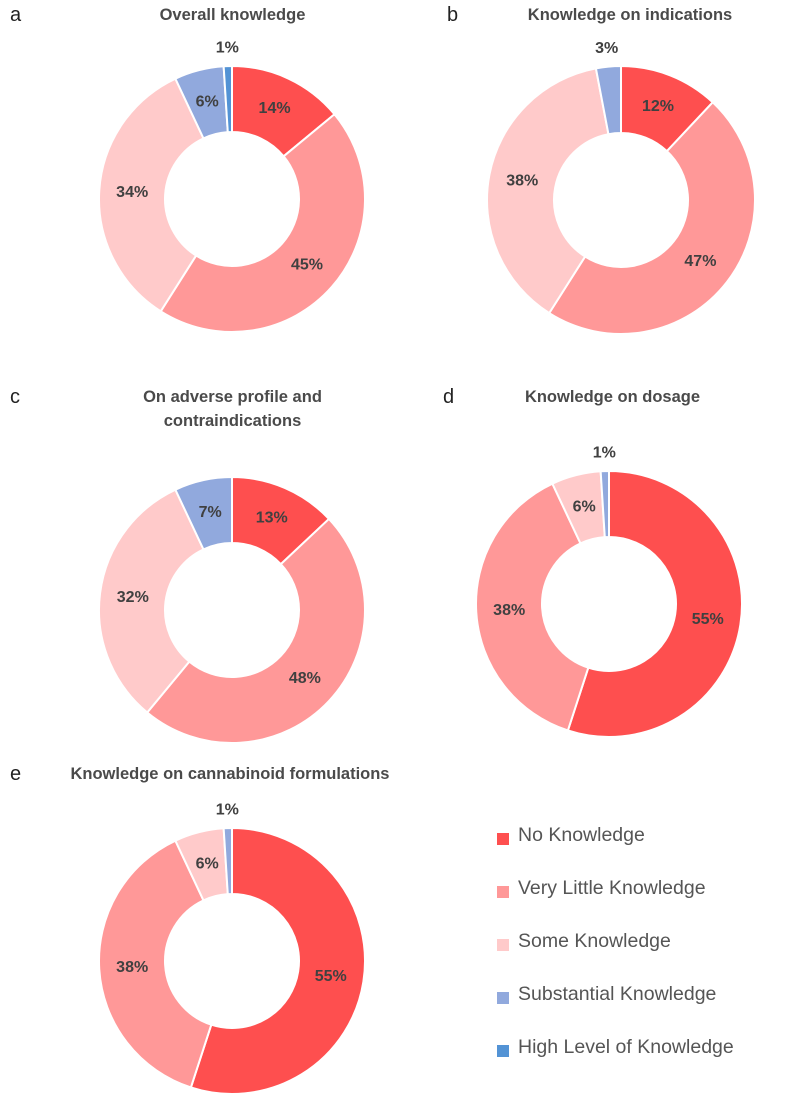  Describe the element at coordinates (630, 15) in the screenshot. I see `chart-title-b: Knowledge on indications` at that location.